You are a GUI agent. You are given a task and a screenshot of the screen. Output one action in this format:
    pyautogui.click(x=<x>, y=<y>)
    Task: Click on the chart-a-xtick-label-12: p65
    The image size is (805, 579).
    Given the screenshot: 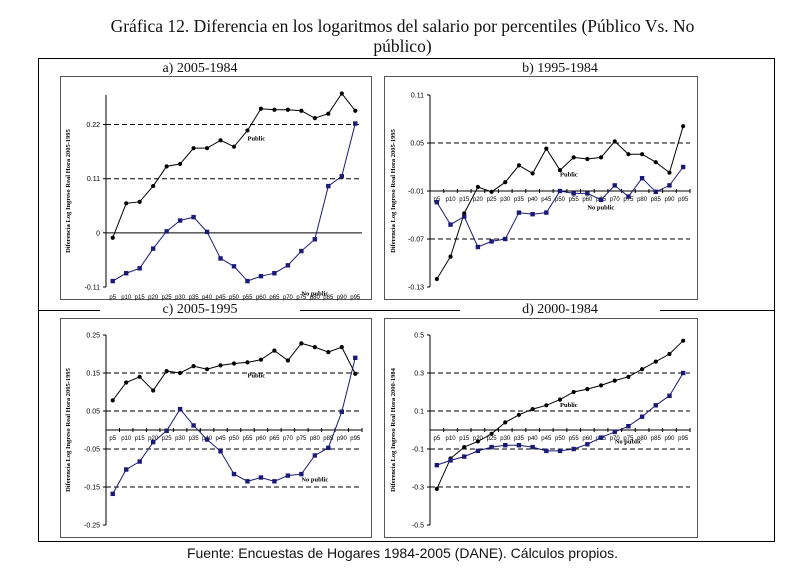 What is the action you would take?
    pyautogui.click(x=274, y=298)
    